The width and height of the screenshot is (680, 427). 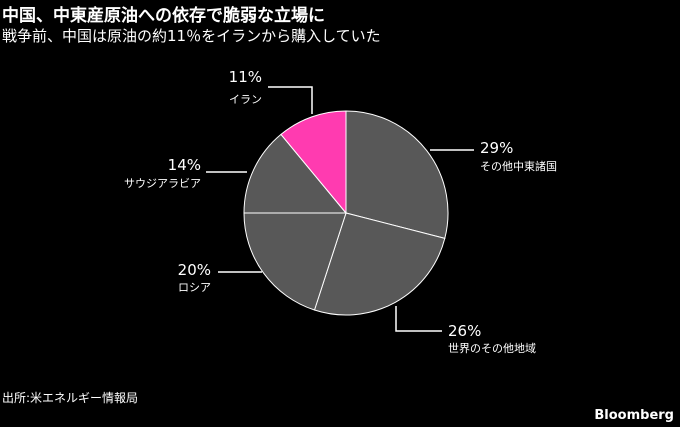 What do you see at coordinates (191, 36) in the screenshot?
I see `chart-subtitle: 戦争前、中国は原油の約11％をイランから購入していた` at bounding box center [191, 36].